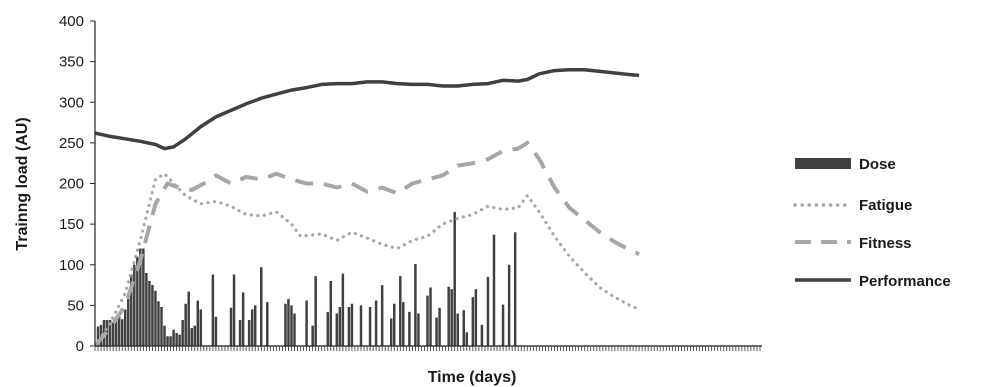  I want to click on y-axis-title: Trainng load (AU), so click(22, 183).